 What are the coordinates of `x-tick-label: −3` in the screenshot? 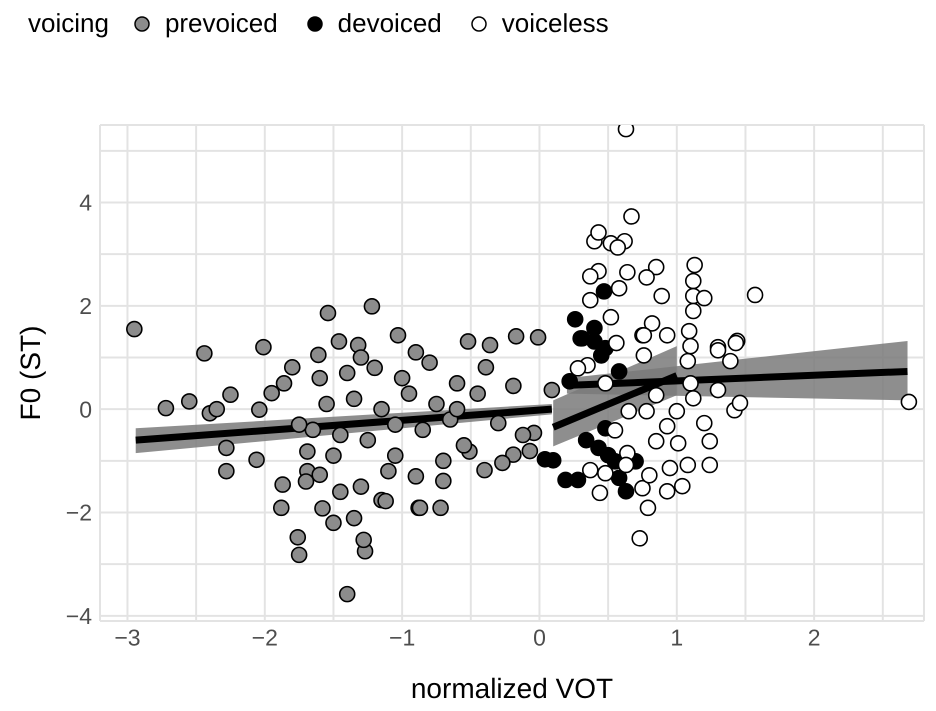 It's located at (127, 637).